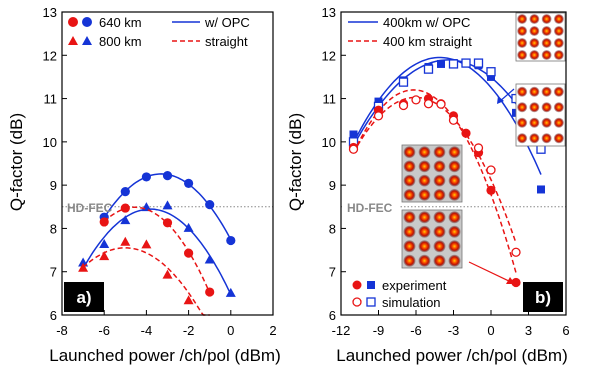 Image resolution: width=593 pixels, height=372 pixels. What do you see at coordinates (379, 330) in the screenshot?
I see `x-tick-label: -9` at bounding box center [379, 330].